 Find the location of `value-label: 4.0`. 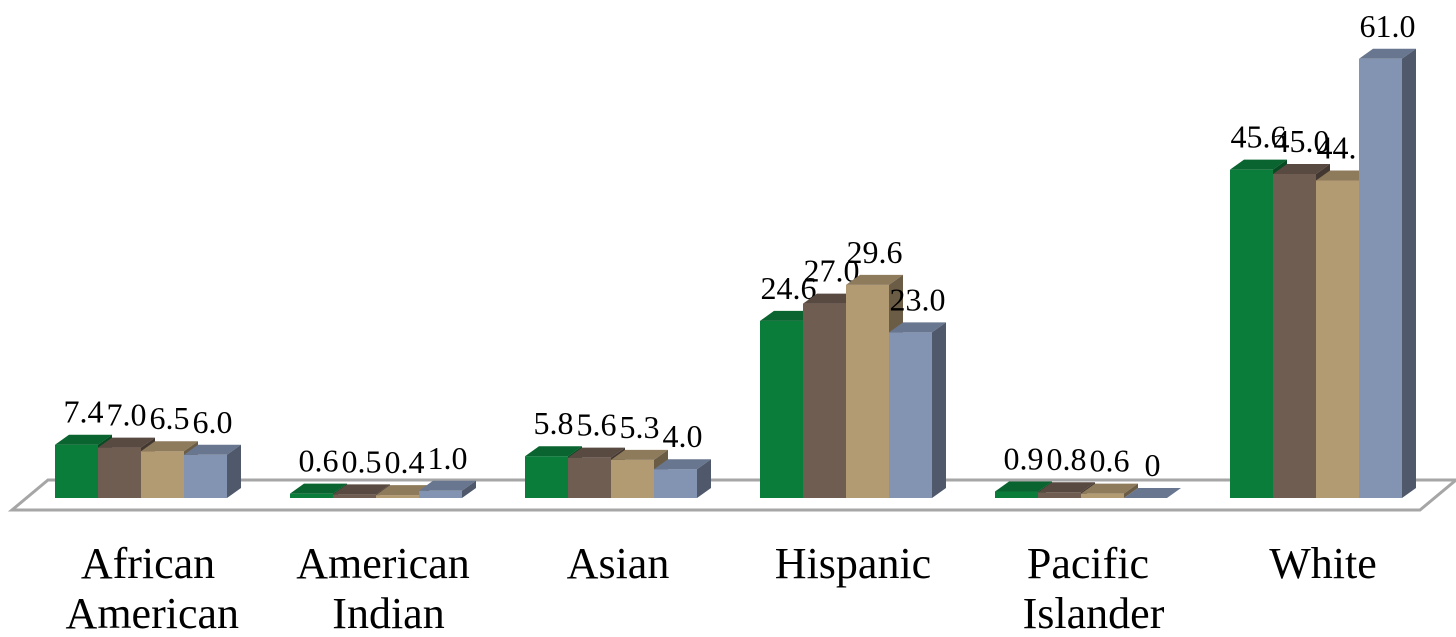

value-label: 4.0 is located at coordinates (683, 436).